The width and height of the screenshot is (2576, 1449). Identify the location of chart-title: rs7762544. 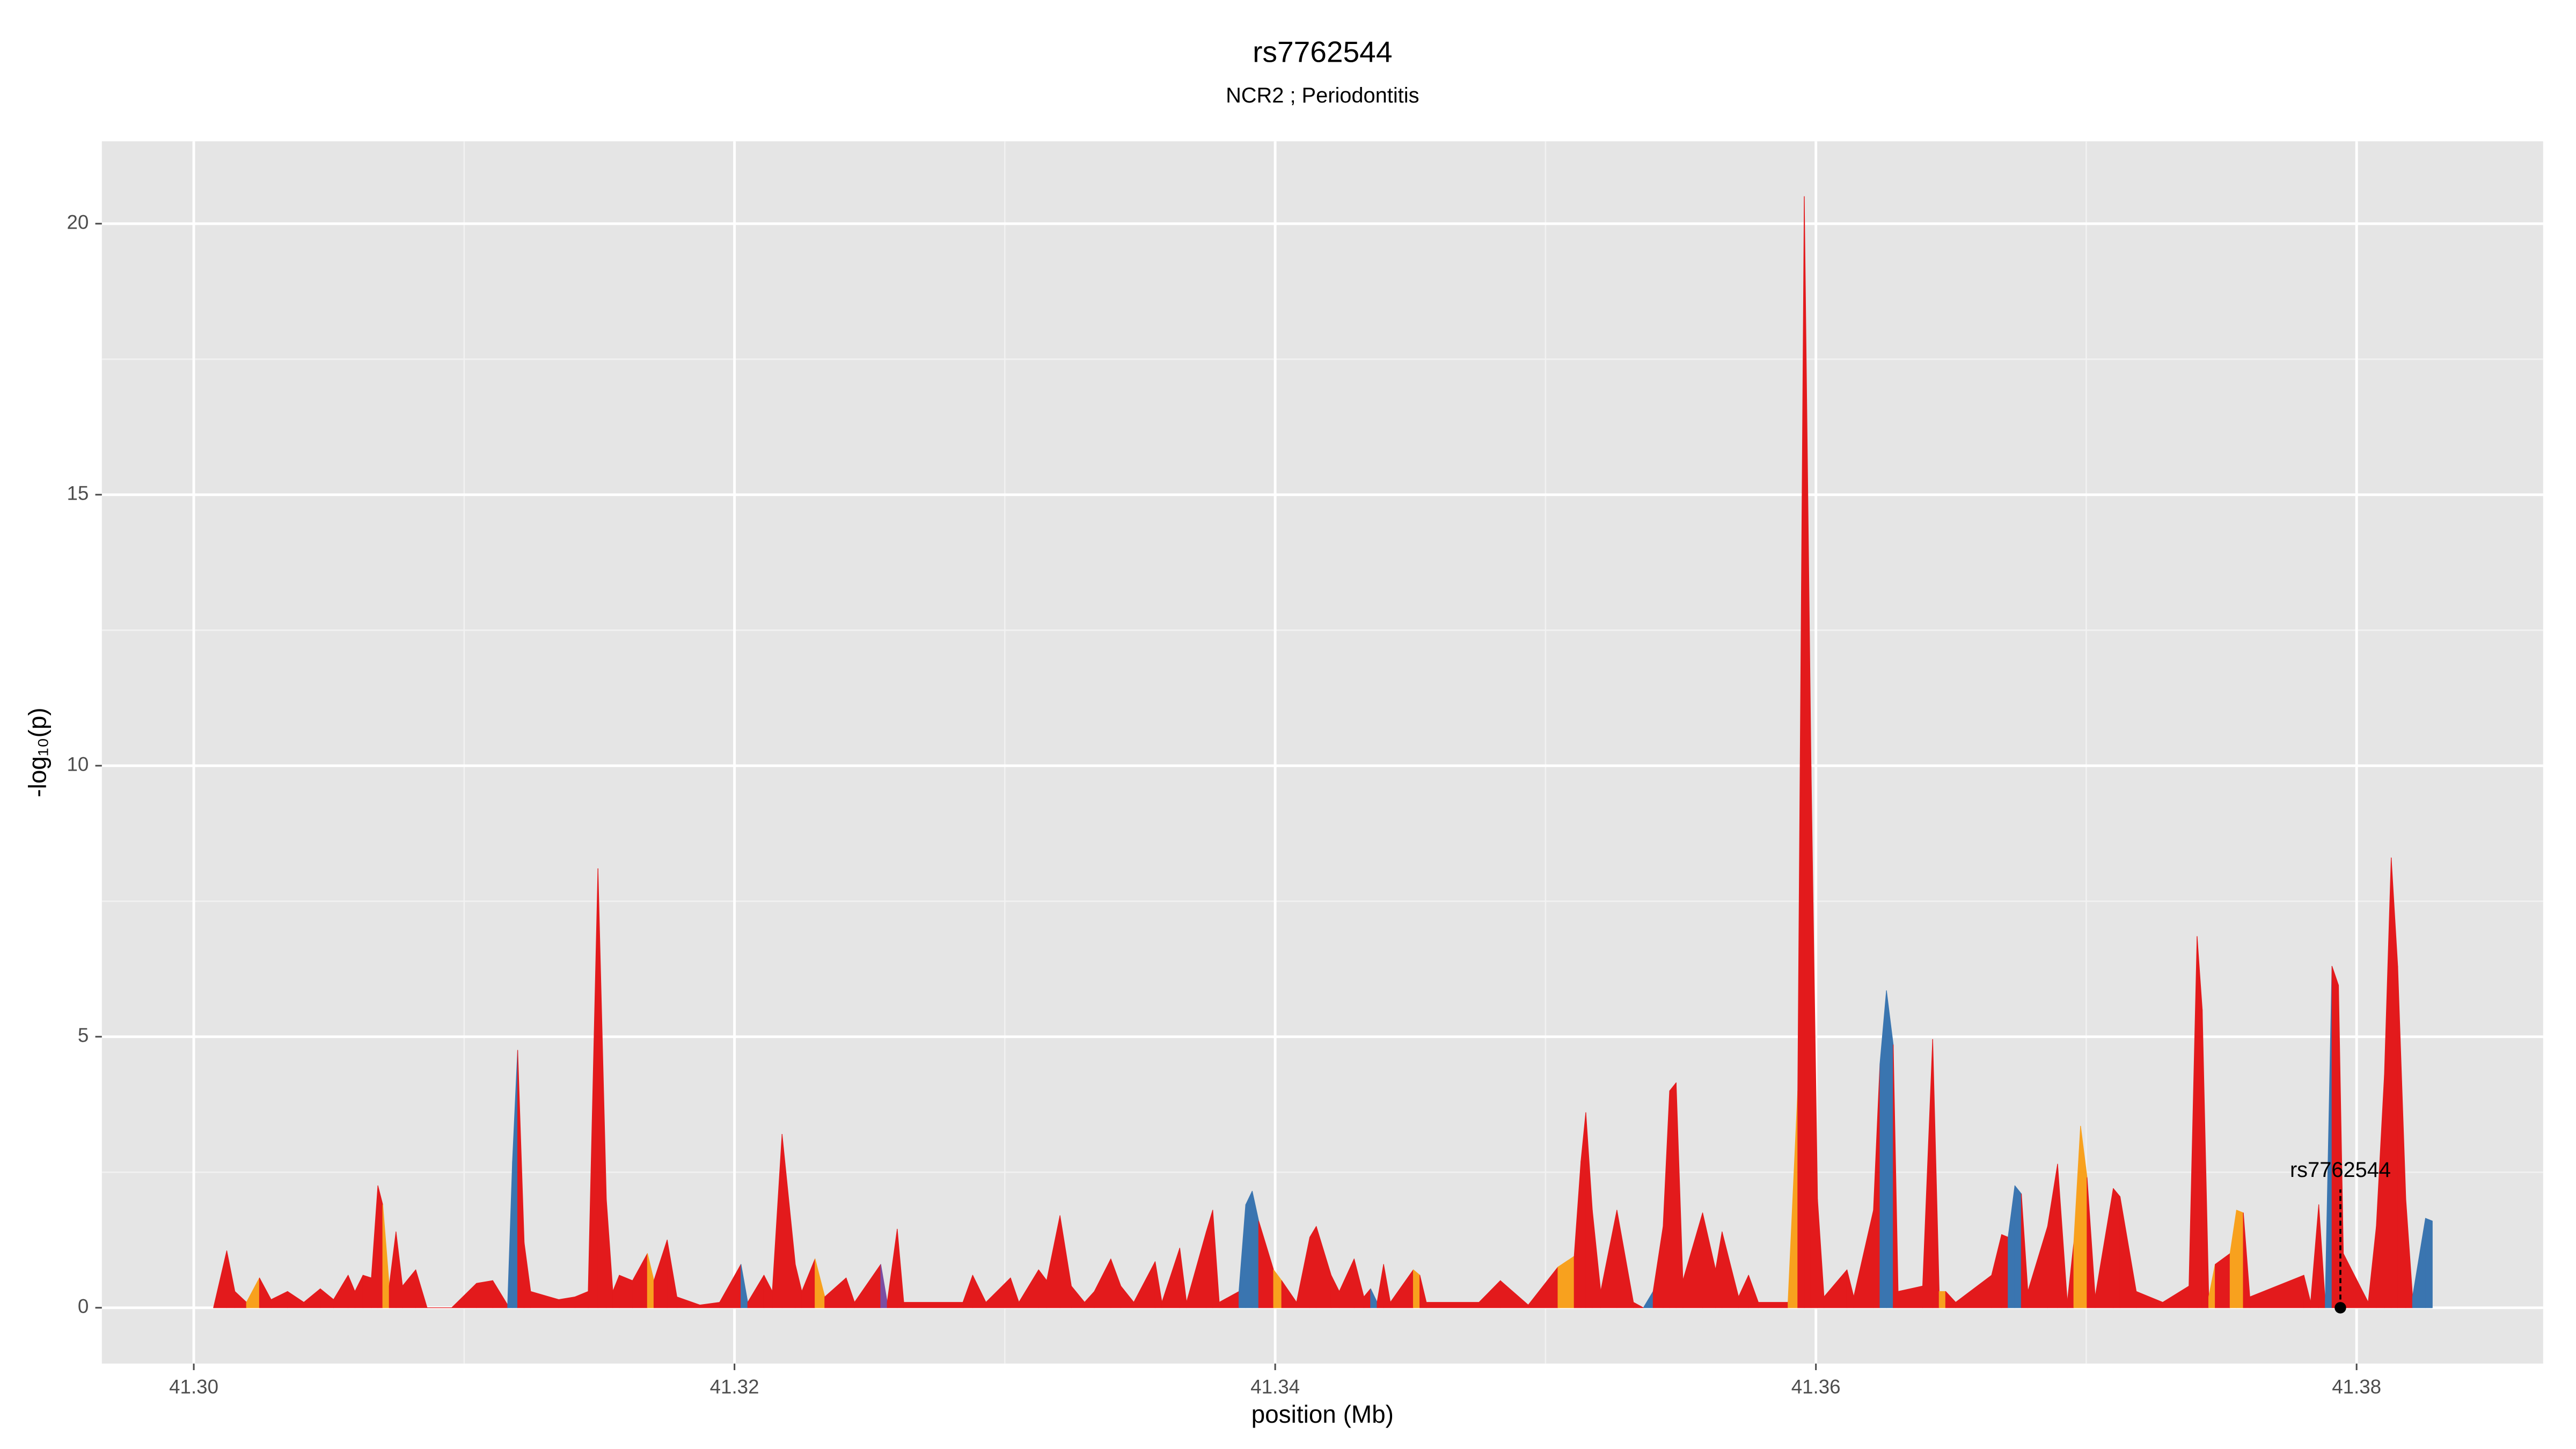
(1322, 52).